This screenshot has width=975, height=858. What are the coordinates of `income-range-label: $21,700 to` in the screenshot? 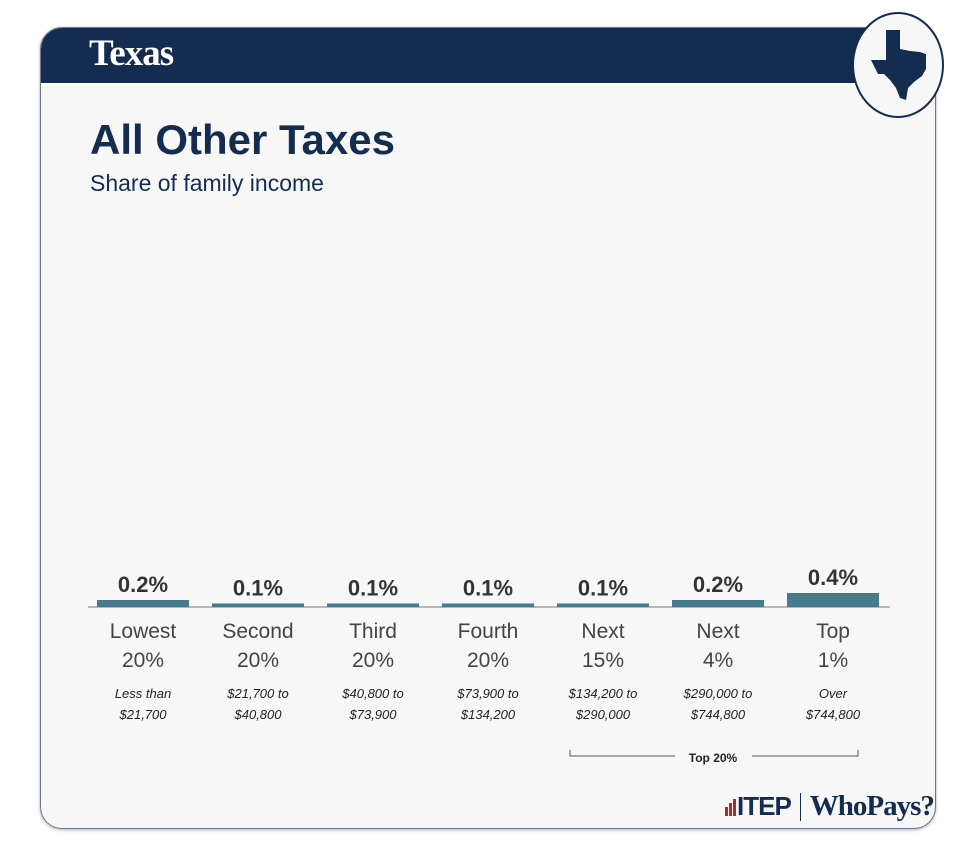 It's located at (257, 693).